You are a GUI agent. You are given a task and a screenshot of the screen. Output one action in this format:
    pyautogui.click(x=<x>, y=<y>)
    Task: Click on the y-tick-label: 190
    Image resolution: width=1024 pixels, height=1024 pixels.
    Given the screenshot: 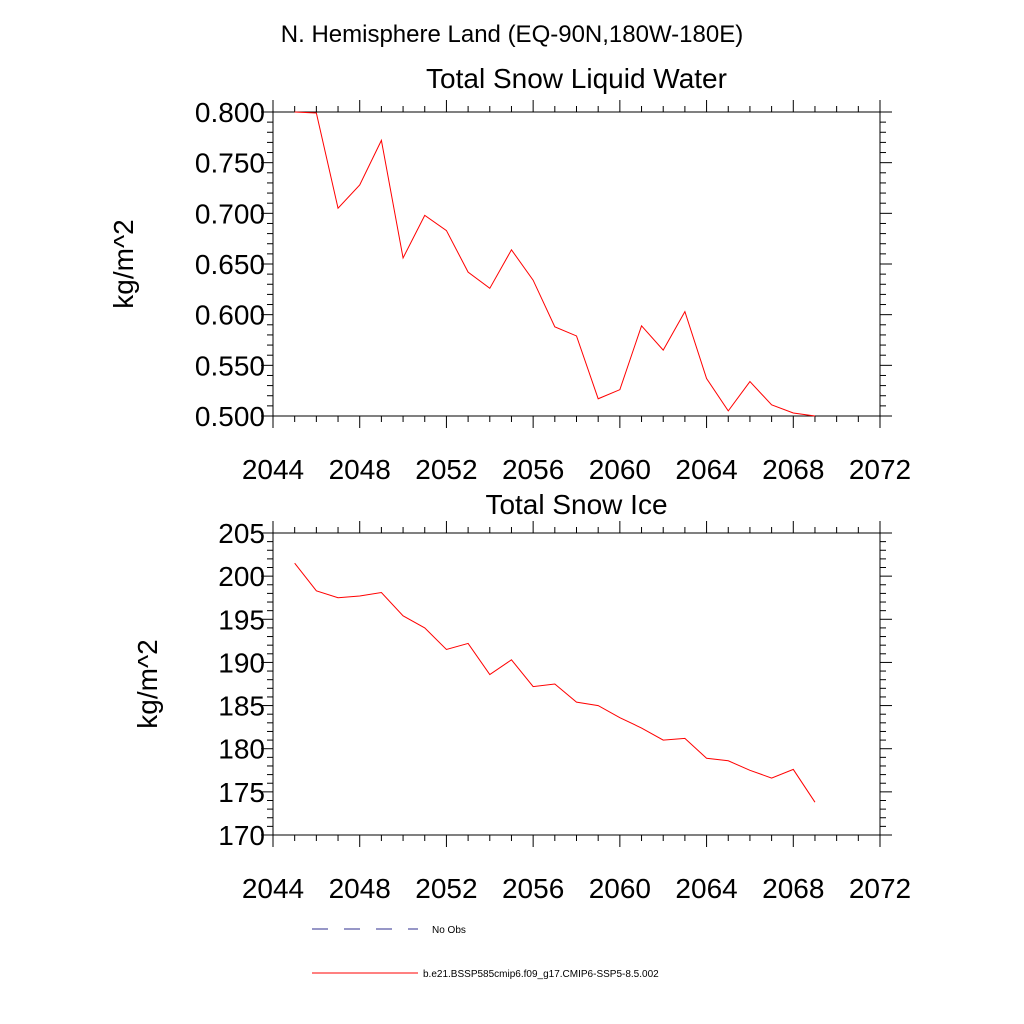 What is the action you would take?
    pyautogui.click(x=241, y=662)
    